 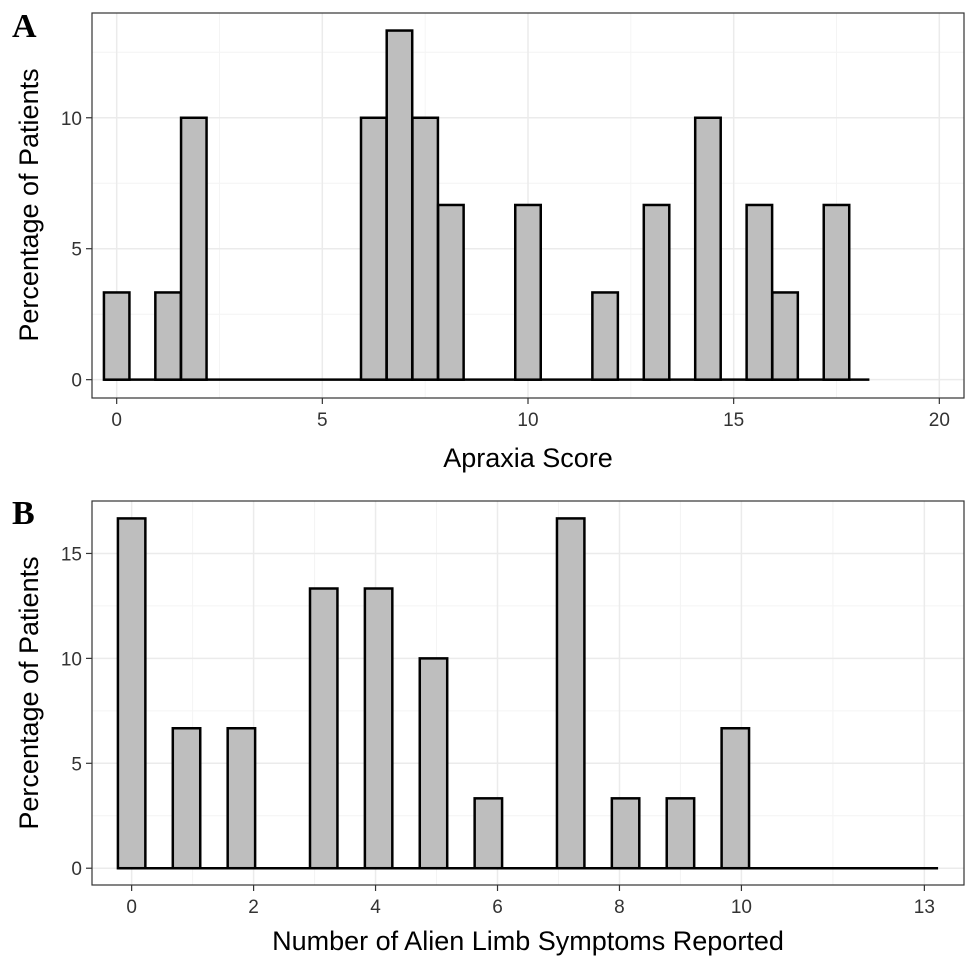 What do you see at coordinates (619, 907) in the screenshot?
I see `panel-b-x-tick-label: 8` at bounding box center [619, 907].